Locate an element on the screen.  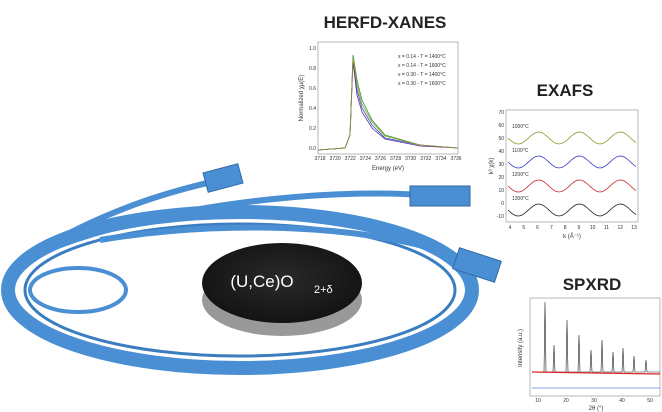
x-tick-label: 3730 is located at coordinates (410, 159).